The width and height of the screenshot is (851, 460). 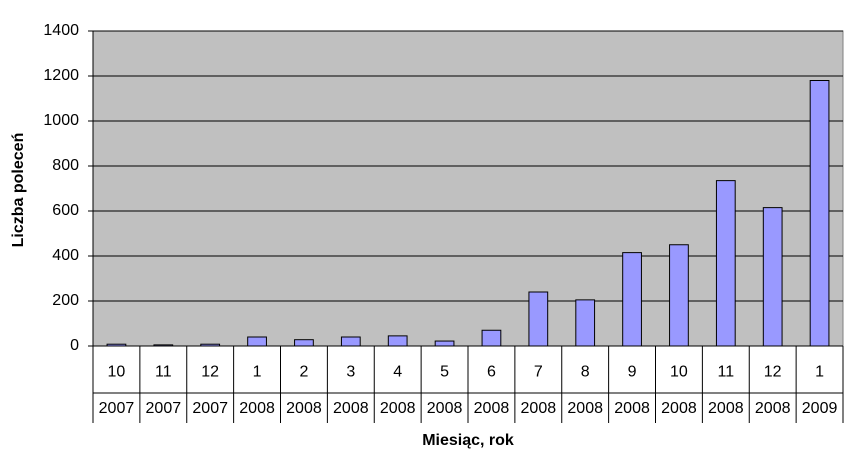 What do you see at coordinates (303, 372) in the screenshot?
I see `x-tick-label: 2` at bounding box center [303, 372].